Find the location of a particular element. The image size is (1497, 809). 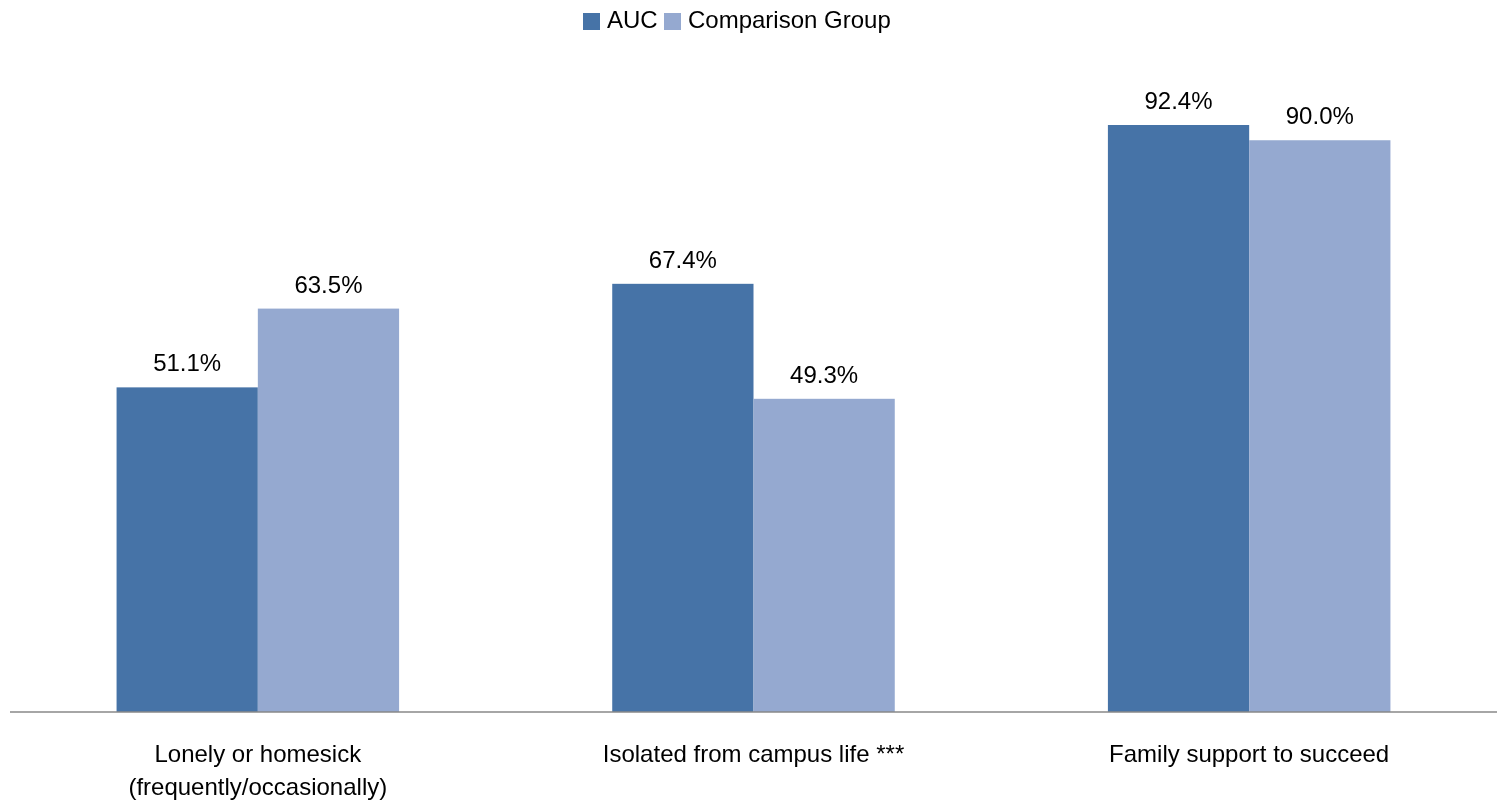

x-tick-label: Lonely or homesick (frequently/occasionally) is located at coordinates (258, 770).